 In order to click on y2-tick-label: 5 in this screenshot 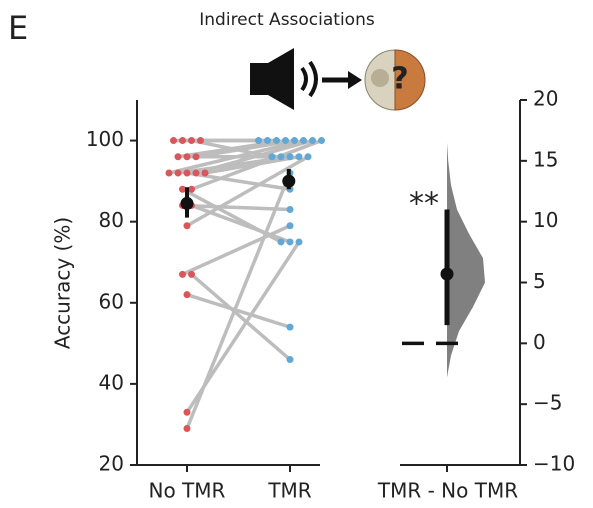, I will do `click(539, 281)`.